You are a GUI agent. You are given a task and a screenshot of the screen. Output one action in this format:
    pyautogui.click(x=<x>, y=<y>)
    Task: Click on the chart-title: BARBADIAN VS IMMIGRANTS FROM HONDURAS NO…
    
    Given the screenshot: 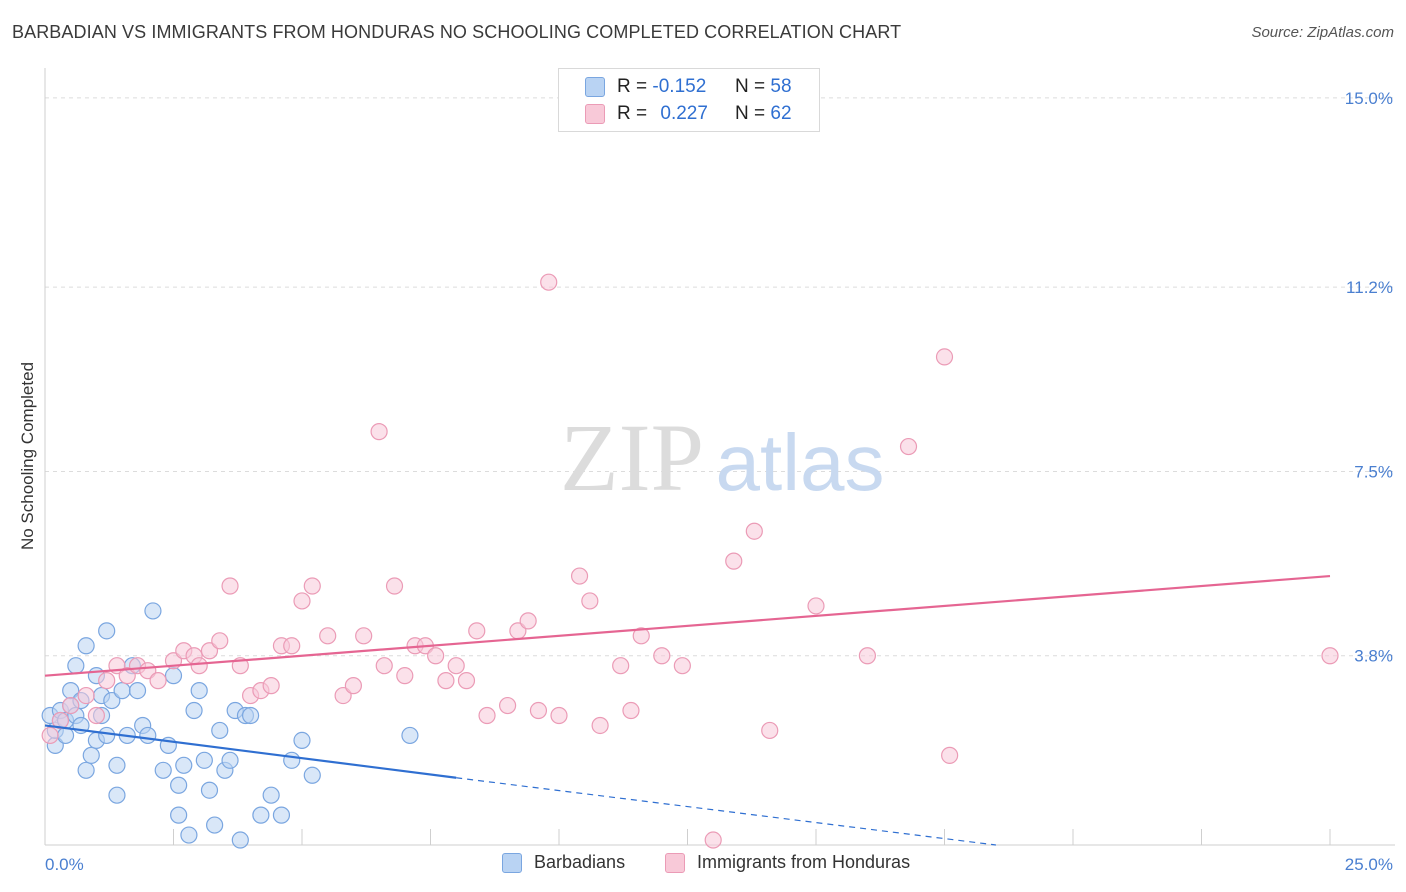 What is the action you would take?
    pyautogui.click(x=457, y=32)
    